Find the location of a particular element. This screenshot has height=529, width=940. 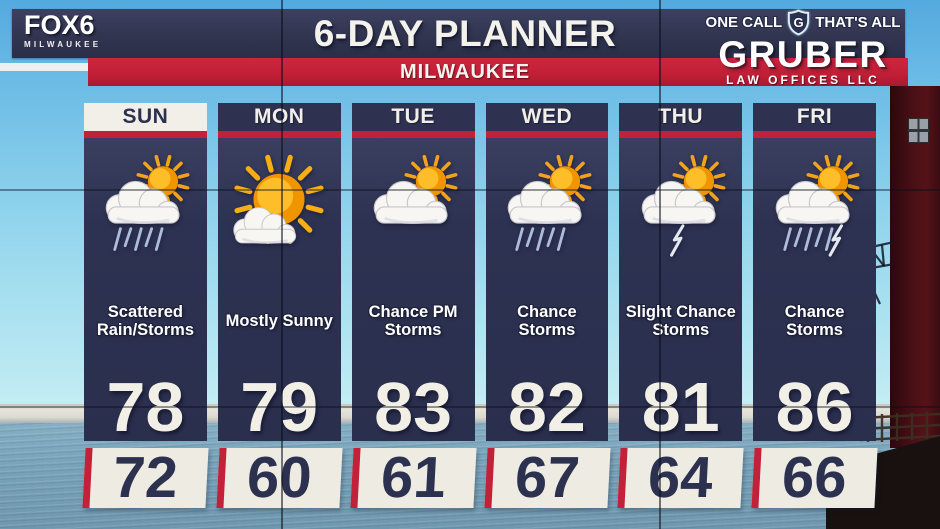

high-temp: 81 is located at coordinates (680, 406).